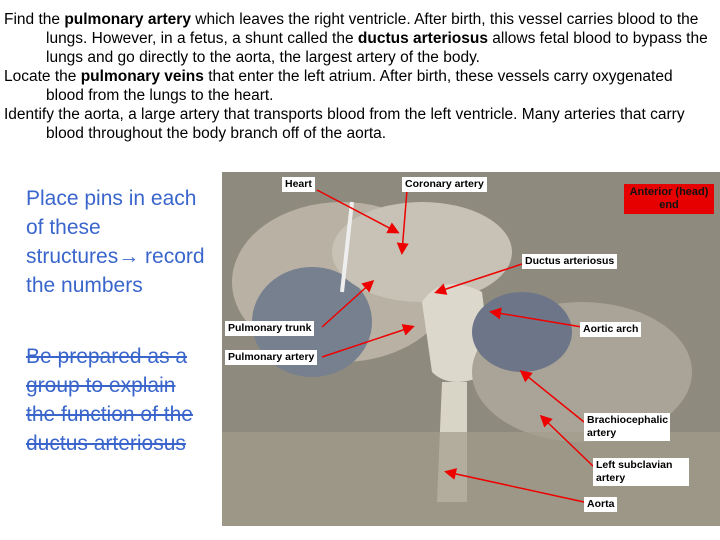  I want to click on structure-label: Left subclavian artery, so click(641, 472).